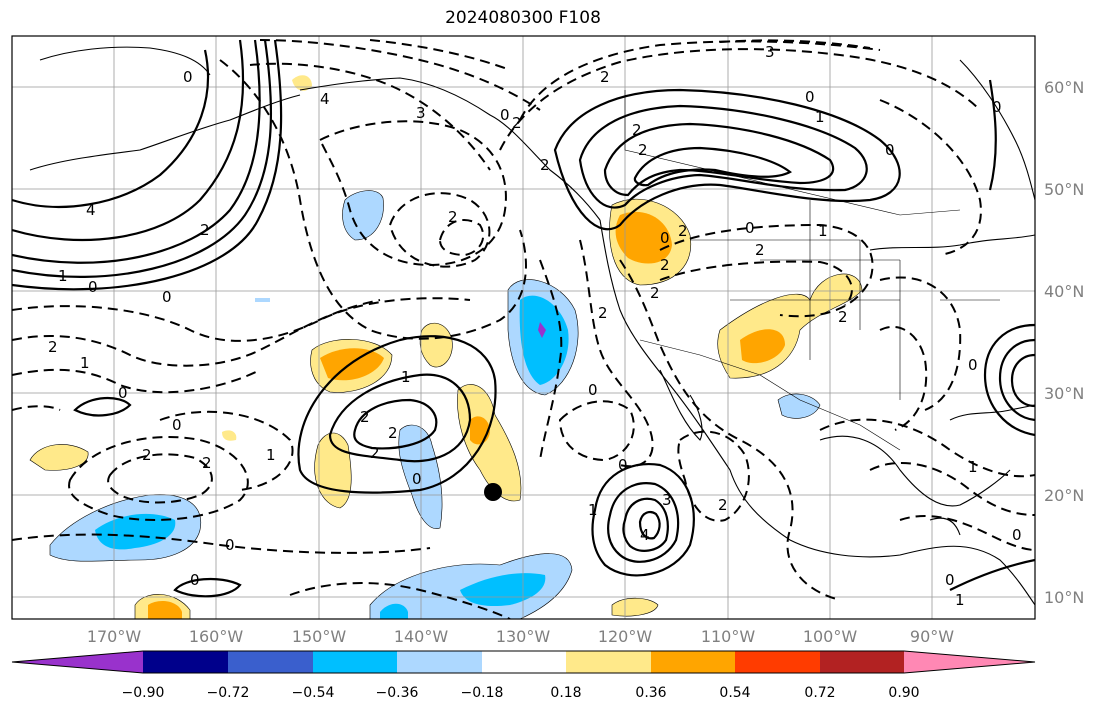 The height and width of the screenshot is (712, 1105). Describe the element at coordinates (932, 636) in the screenshot. I see `lon-label: 90°W` at that location.